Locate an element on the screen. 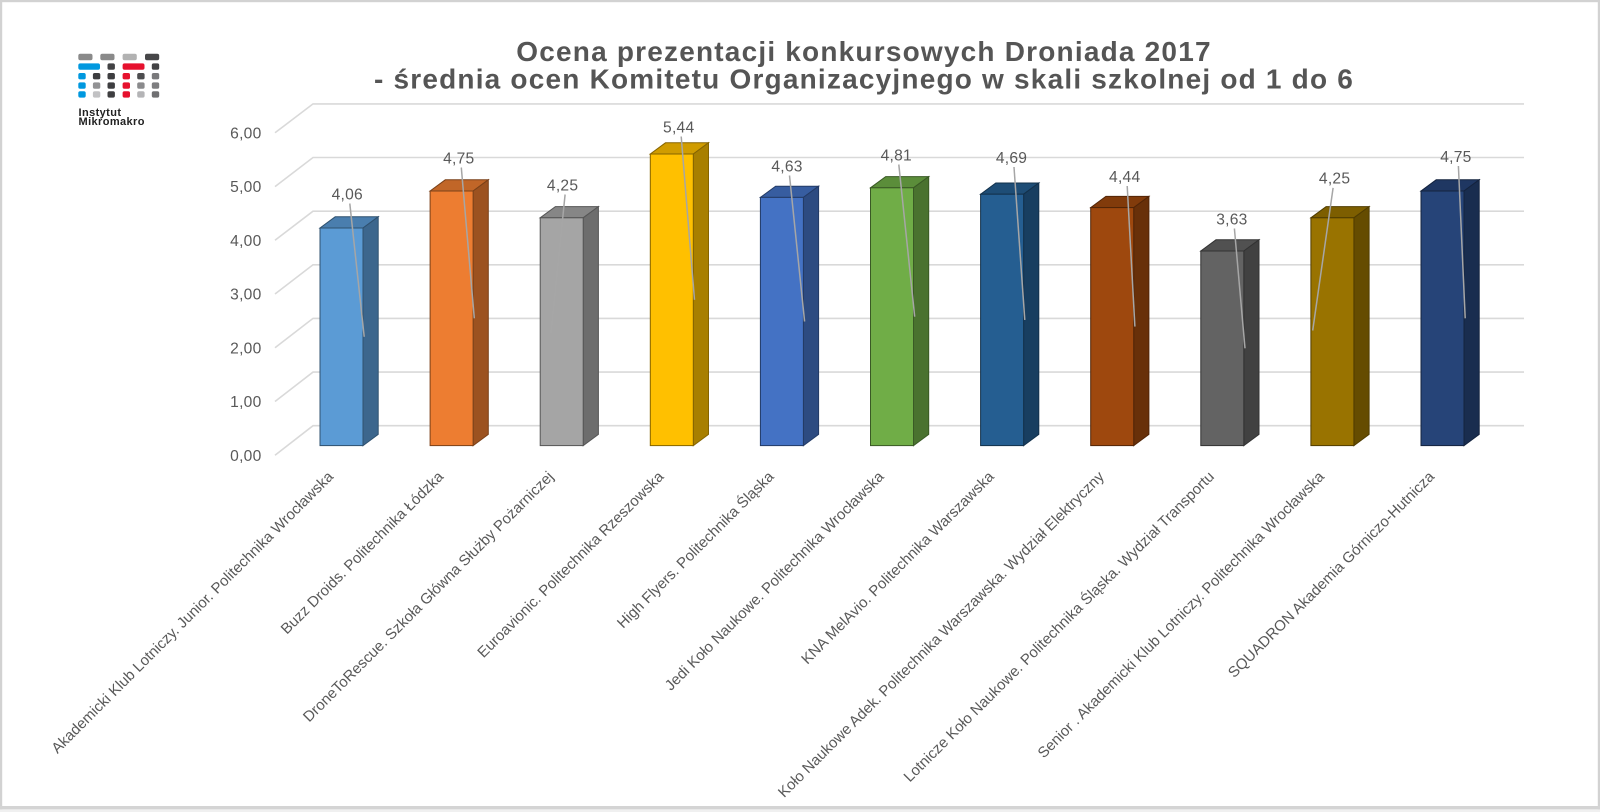  svg-text: 3,00 is located at coordinates (245, 295).